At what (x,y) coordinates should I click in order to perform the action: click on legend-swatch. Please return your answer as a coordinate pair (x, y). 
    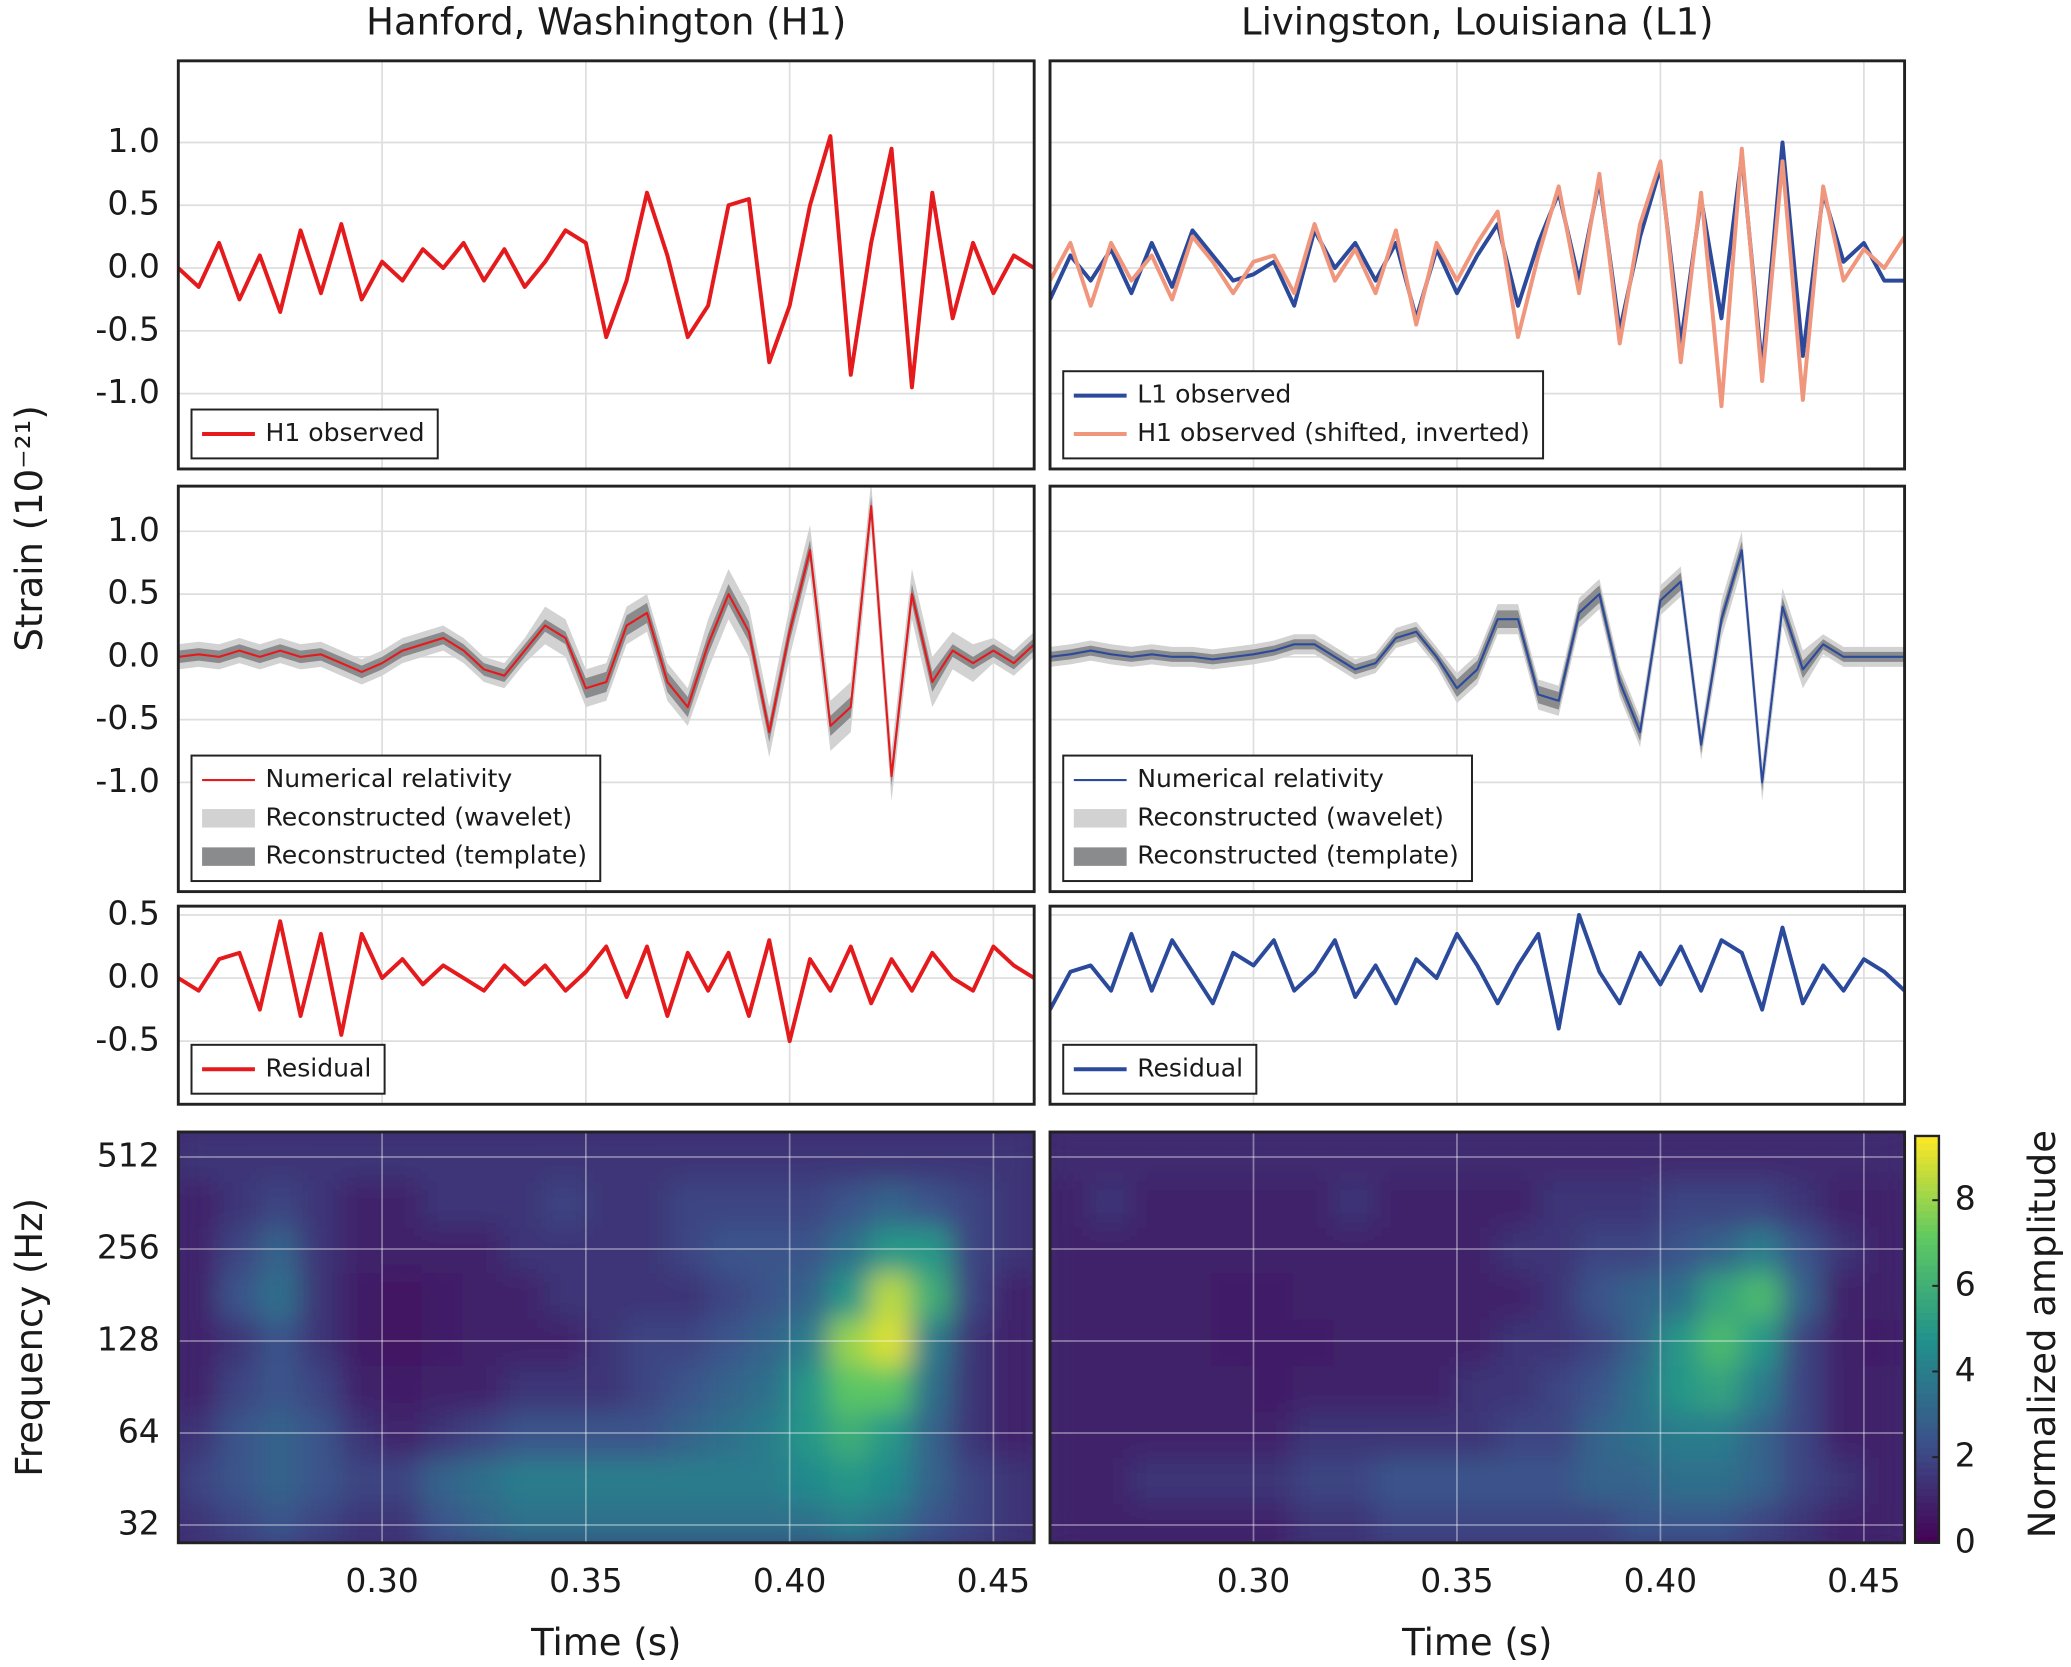
    Looking at the image, I should click on (1100, 818).